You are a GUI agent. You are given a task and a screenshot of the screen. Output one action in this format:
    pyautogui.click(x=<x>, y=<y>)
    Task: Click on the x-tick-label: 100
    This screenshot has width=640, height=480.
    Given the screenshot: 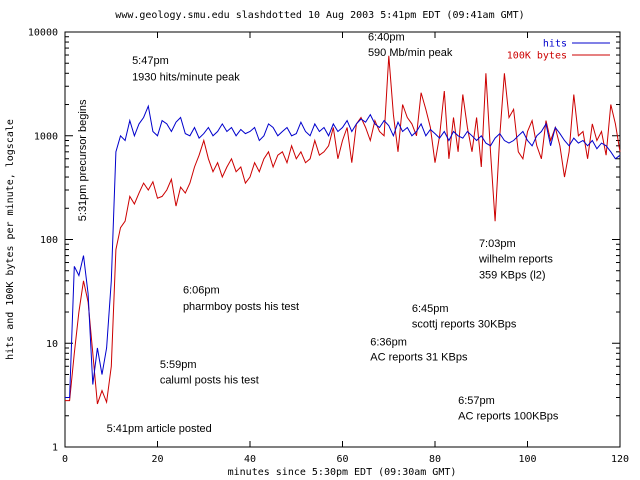 What is the action you would take?
    pyautogui.click(x=527, y=459)
    